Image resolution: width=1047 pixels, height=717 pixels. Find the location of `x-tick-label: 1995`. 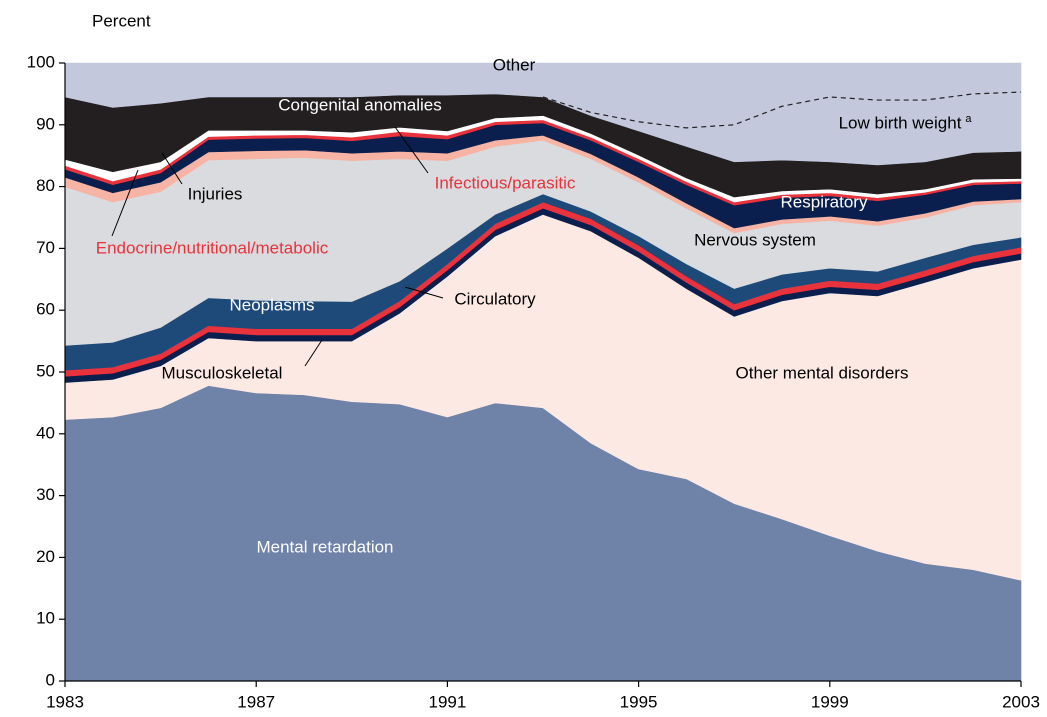

x-tick-label: 1995 is located at coordinates (639, 701).